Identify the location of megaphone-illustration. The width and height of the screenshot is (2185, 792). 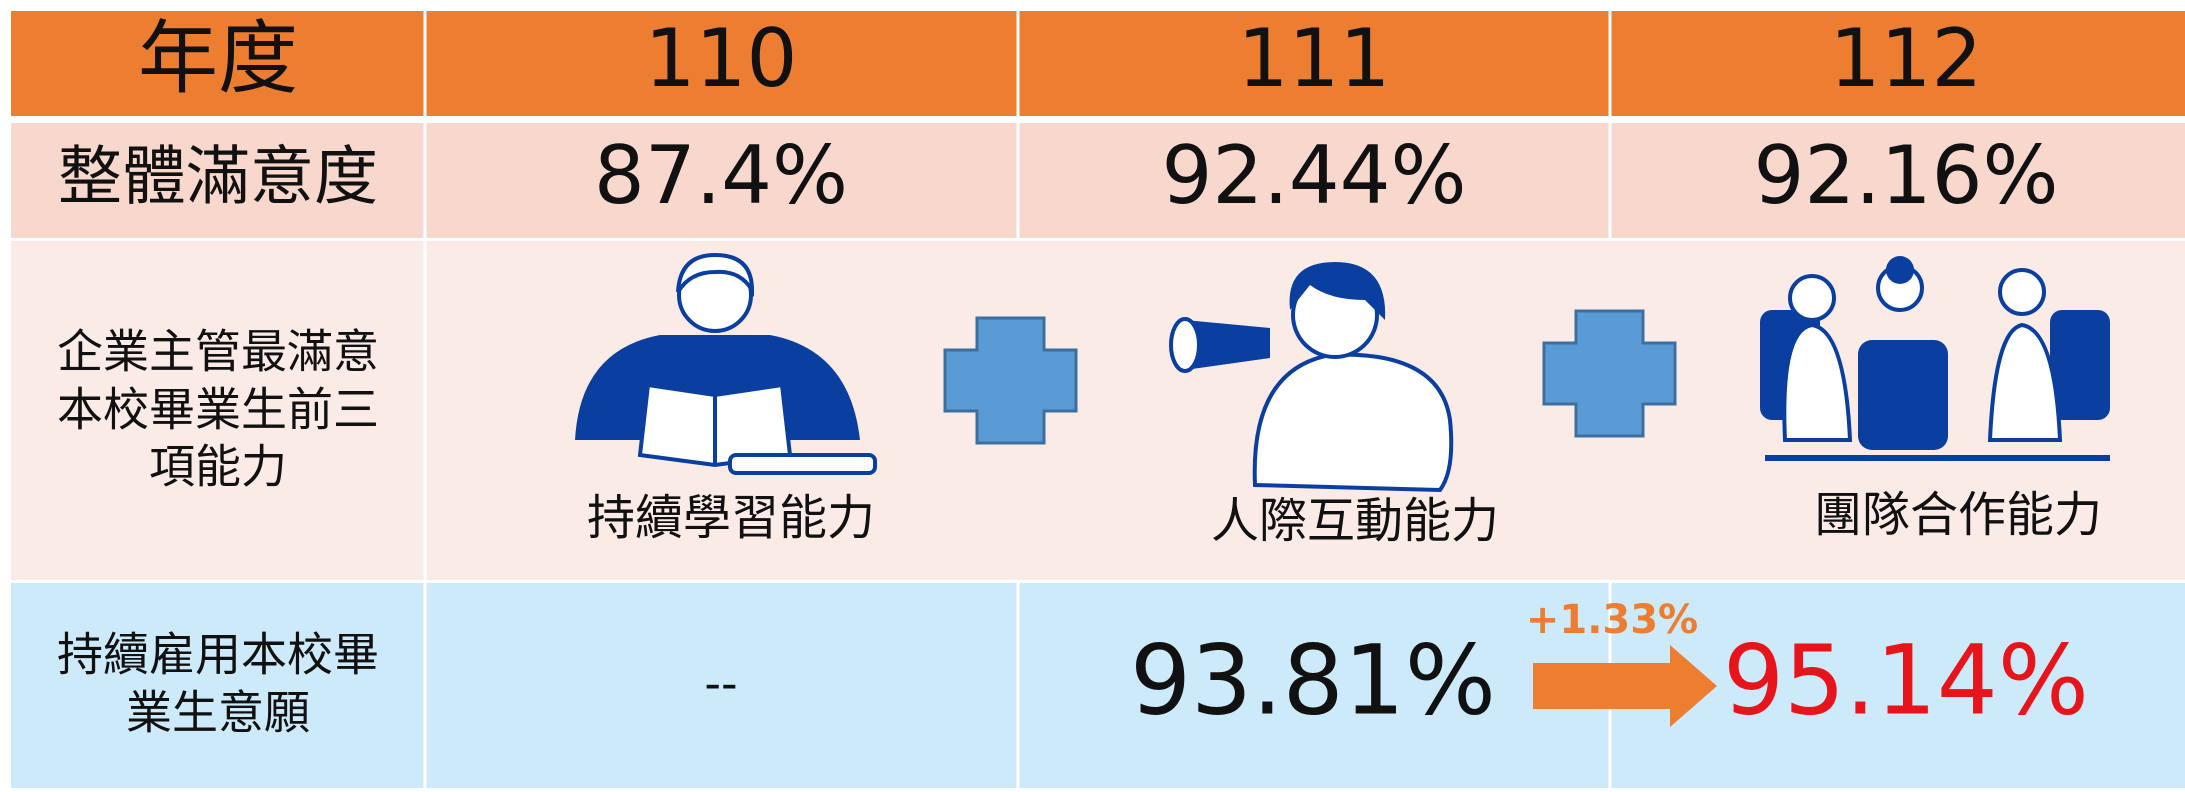
(1311, 377).